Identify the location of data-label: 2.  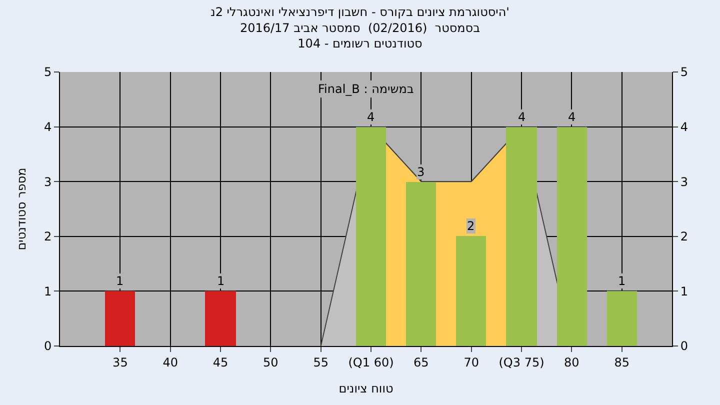
(471, 226).